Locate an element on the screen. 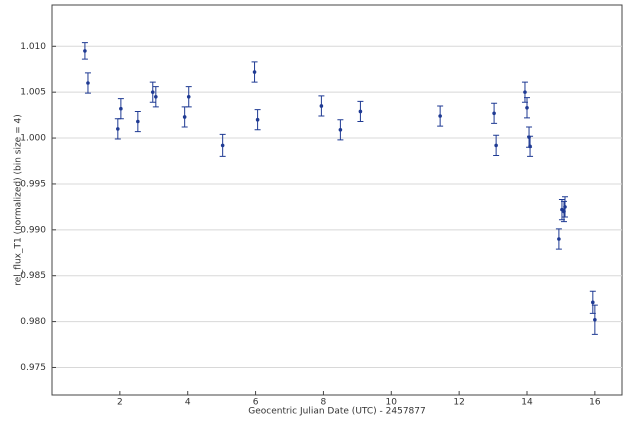  y-tick-label: 0.985 is located at coordinates (33, 276).